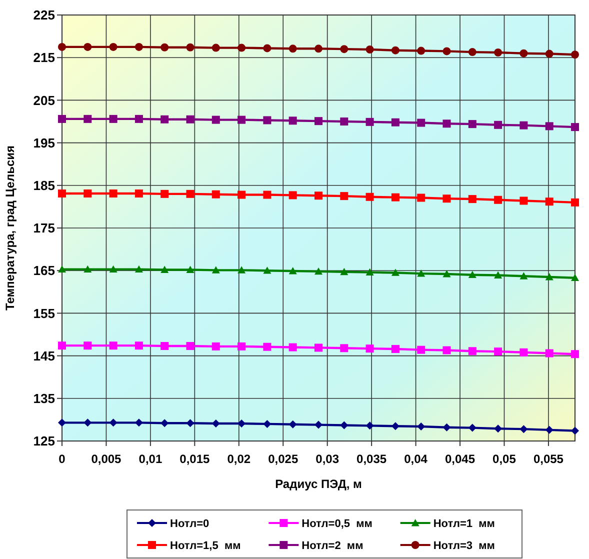 This screenshot has width=589, height=559. Describe the element at coordinates (44, 58) in the screenshot. I see `y-tick-label: 215` at that location.